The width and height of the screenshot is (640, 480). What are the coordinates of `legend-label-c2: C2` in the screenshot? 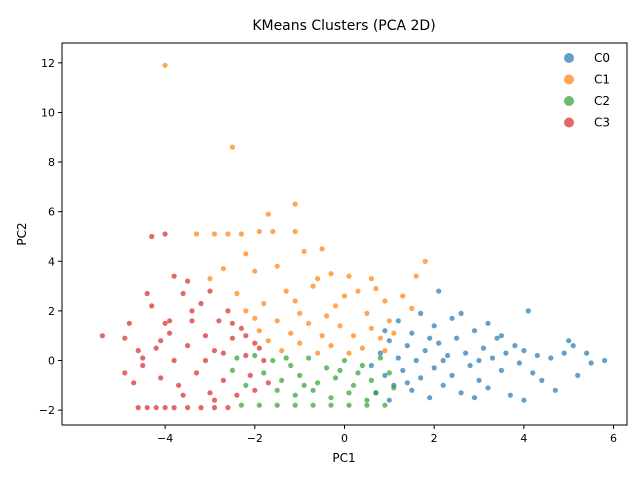 It's located at (602, 101).